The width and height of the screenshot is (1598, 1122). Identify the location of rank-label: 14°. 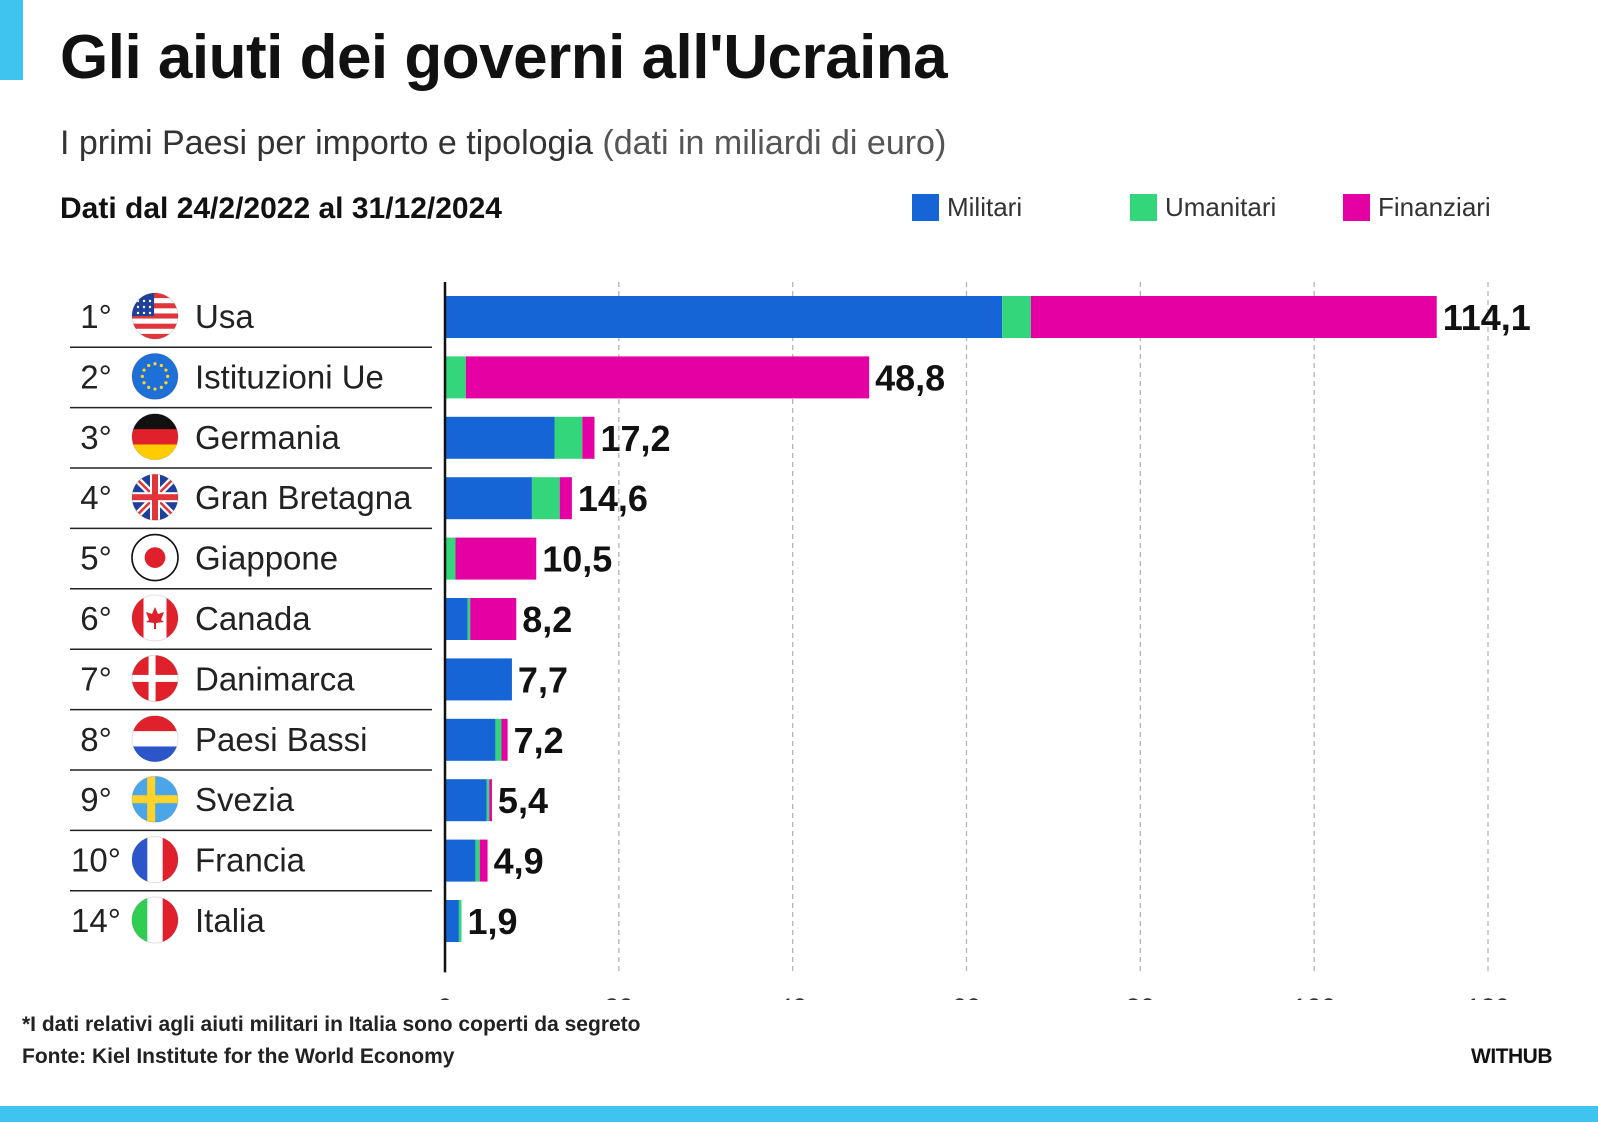
(96, 920).